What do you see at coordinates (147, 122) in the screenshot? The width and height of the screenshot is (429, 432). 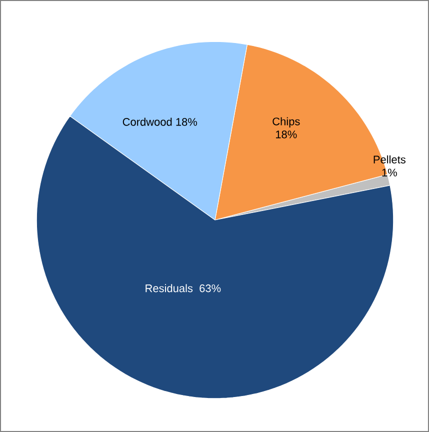 I see `slice-label: Cordwood` at bounding box center [147, 122].